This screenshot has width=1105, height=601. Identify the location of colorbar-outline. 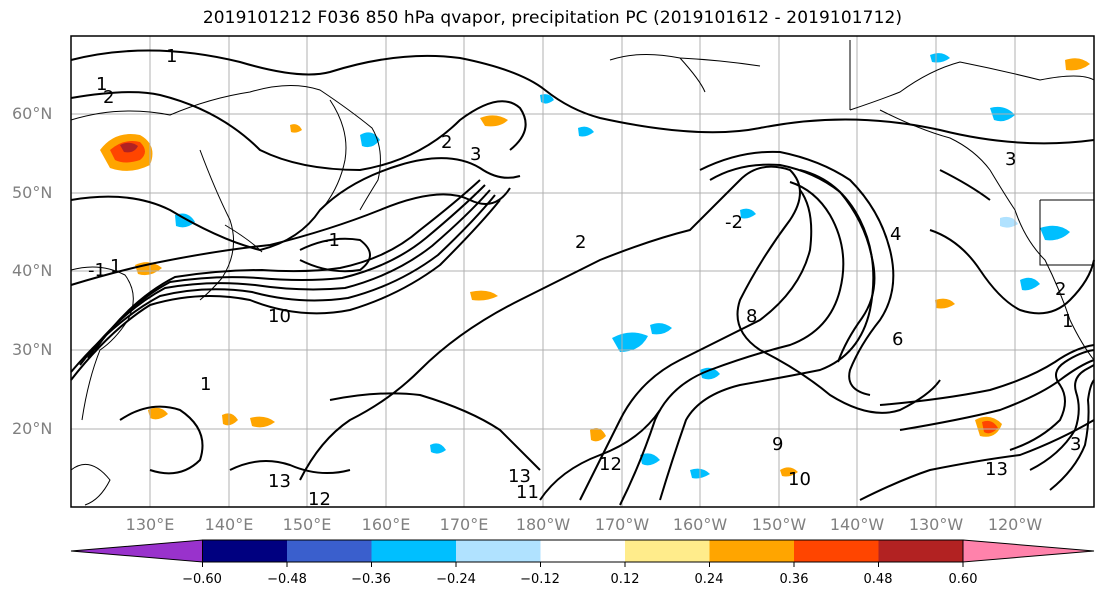
(583, 551).